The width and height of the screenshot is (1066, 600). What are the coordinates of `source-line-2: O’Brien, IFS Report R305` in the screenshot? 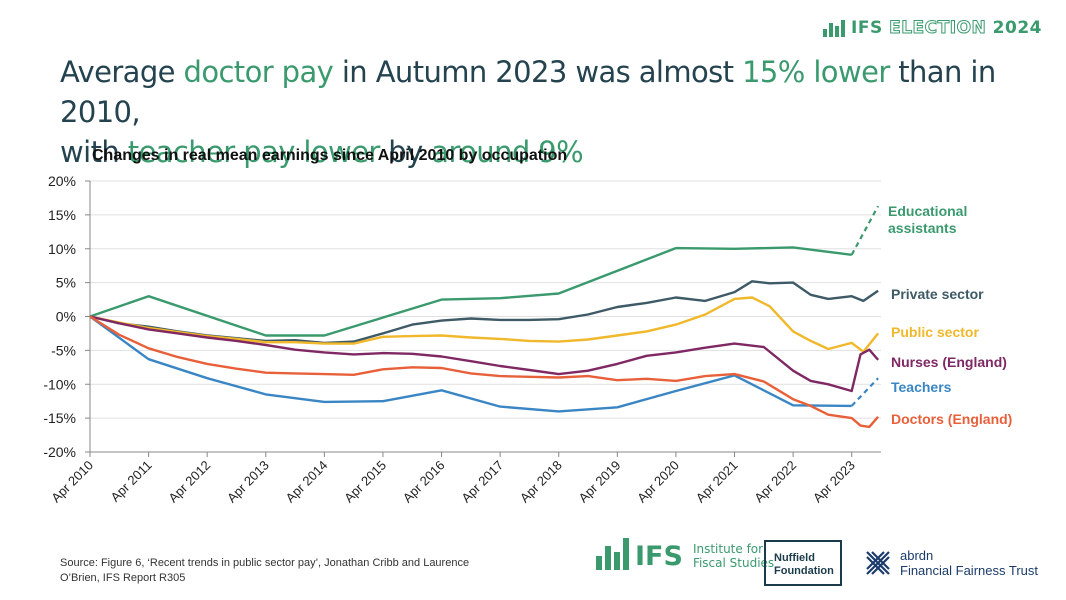 It's located at (123, 578).